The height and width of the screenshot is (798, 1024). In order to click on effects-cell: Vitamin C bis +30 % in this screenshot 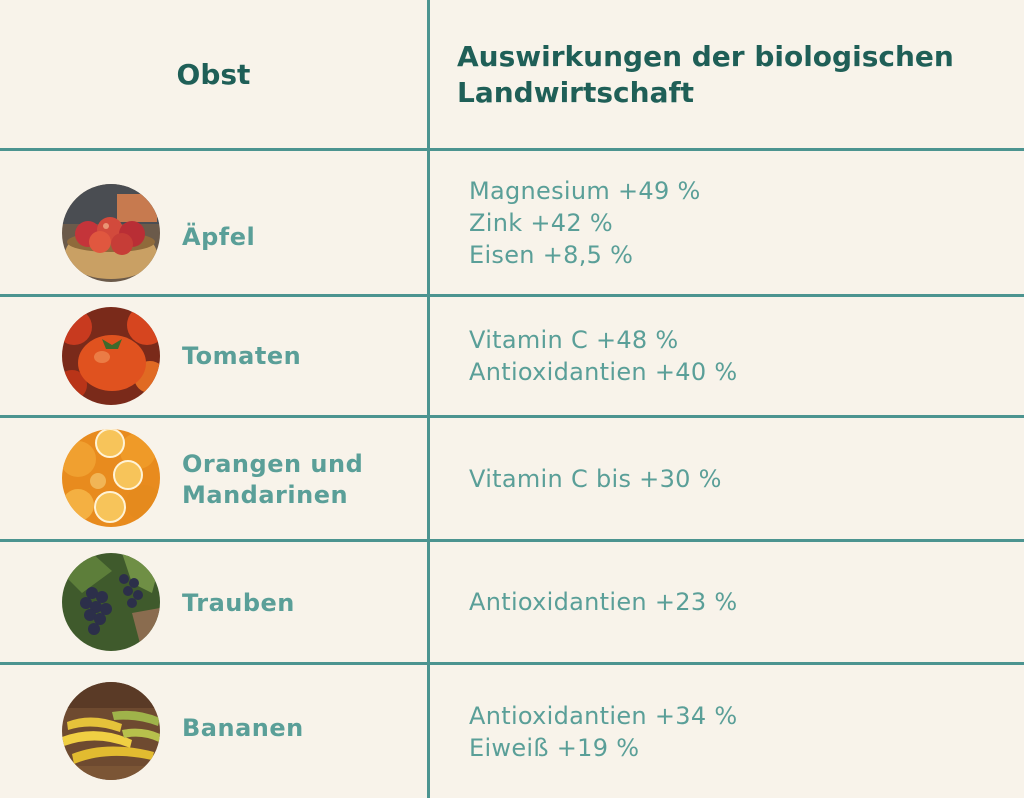, I will do `click(744, 478)`.